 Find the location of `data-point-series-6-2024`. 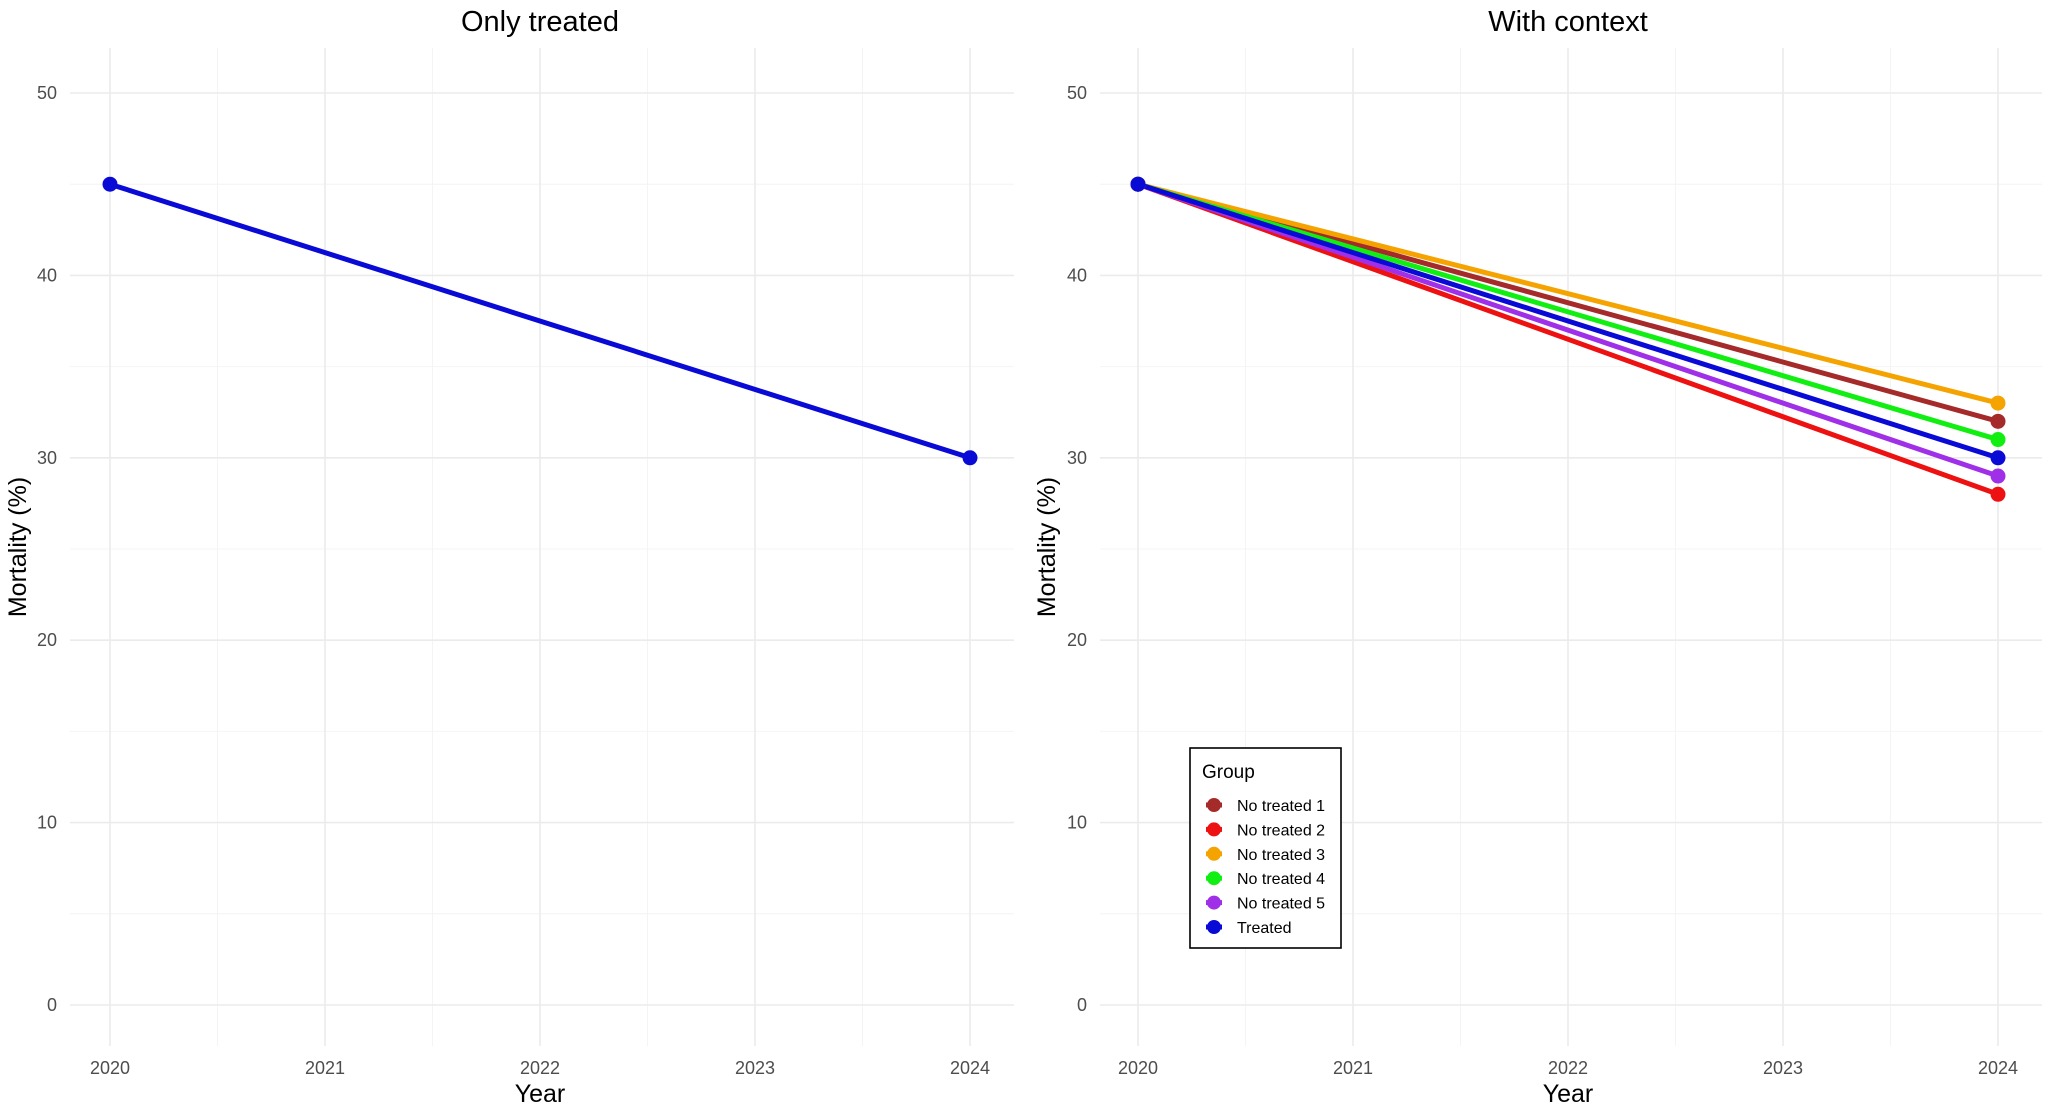

data-point-series-6-2024 is located at coordinates (1998, 458).